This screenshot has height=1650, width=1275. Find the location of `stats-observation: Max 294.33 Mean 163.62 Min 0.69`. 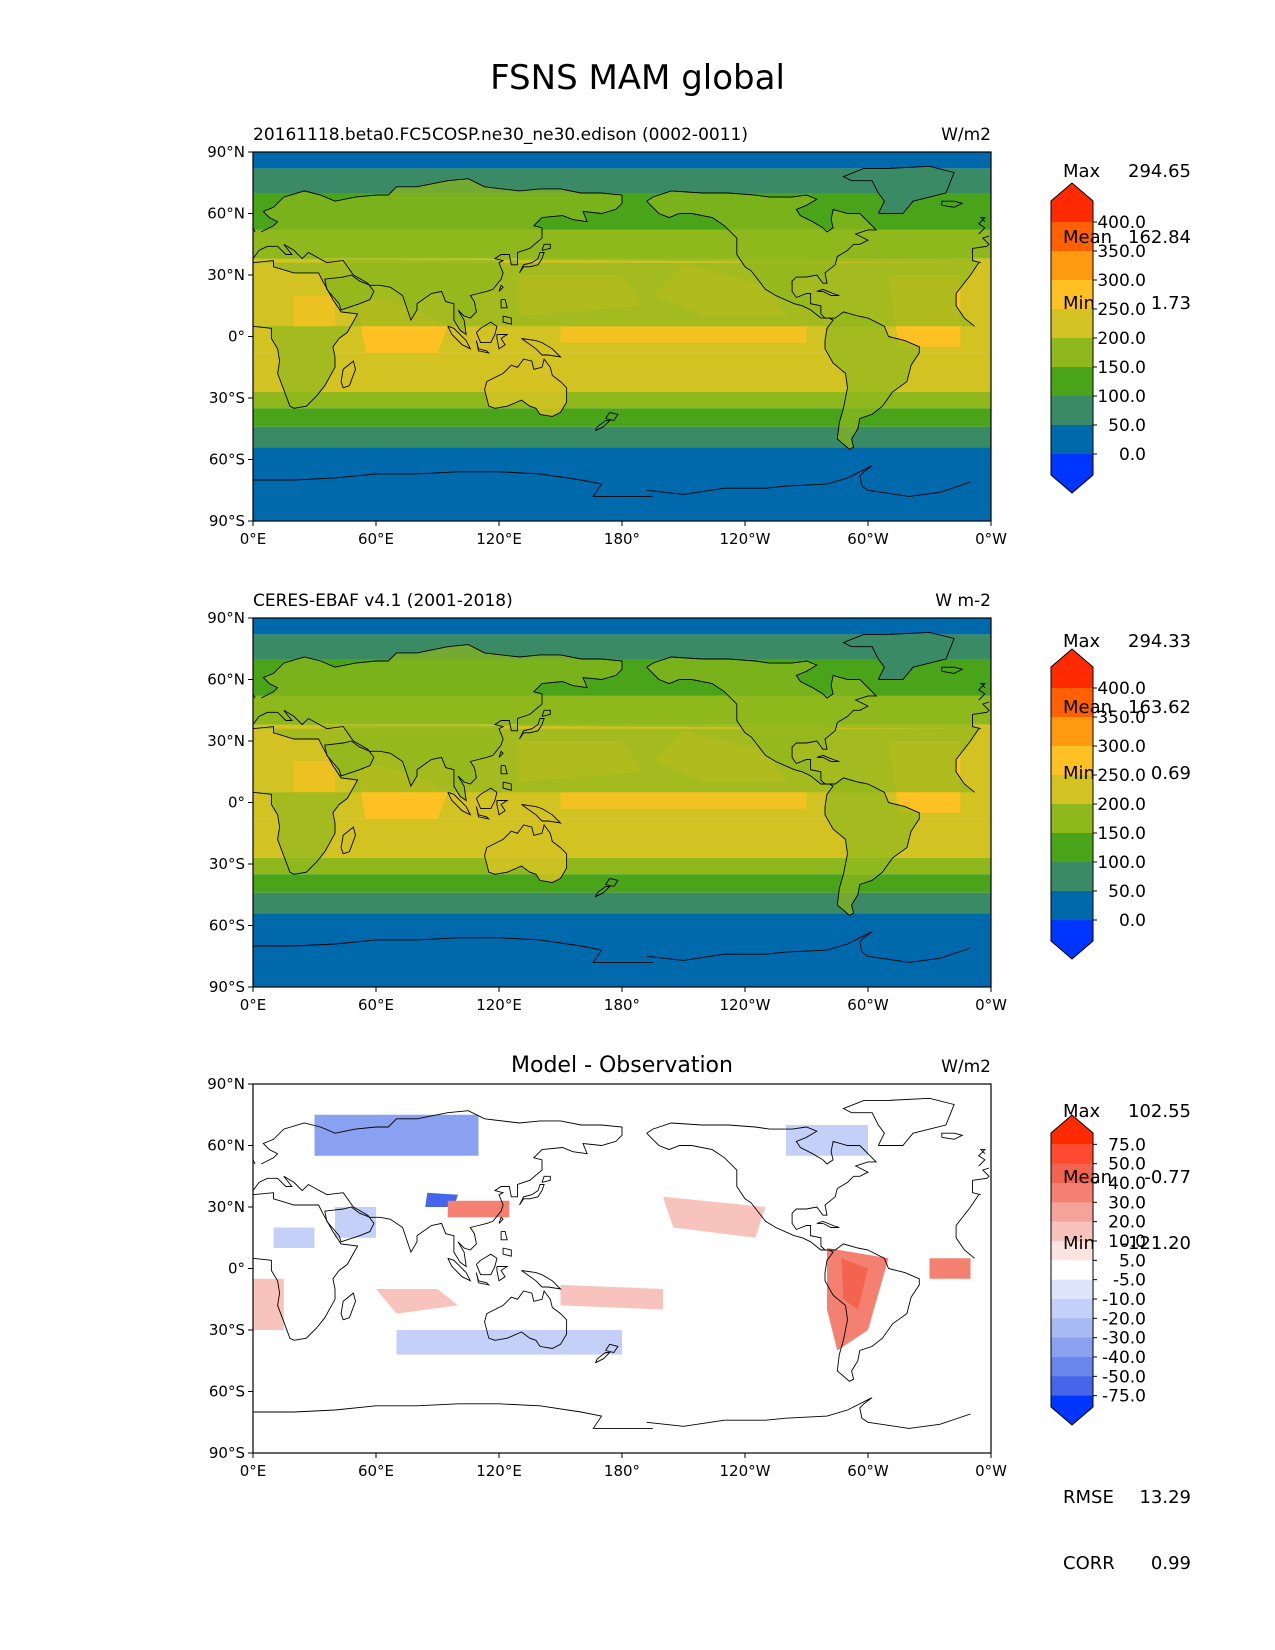

stats-observation: Max 294.33 Mean 163.62 Min 0.69 is located at coordinates (1127, 697).